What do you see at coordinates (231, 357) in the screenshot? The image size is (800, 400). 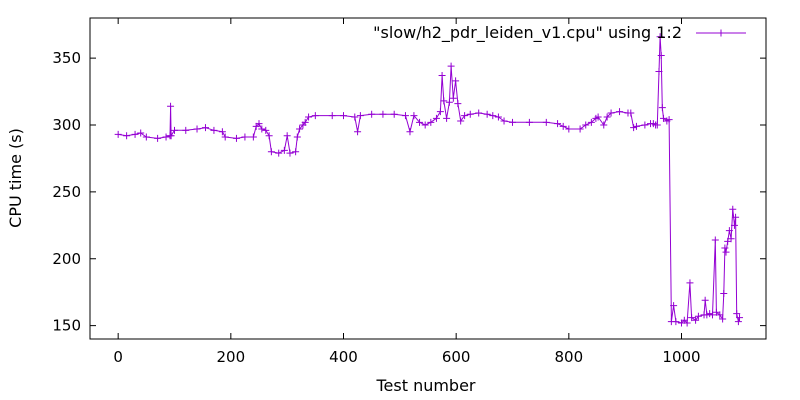 I see `x-tick-label: 200` at bounding box center [231, 357].